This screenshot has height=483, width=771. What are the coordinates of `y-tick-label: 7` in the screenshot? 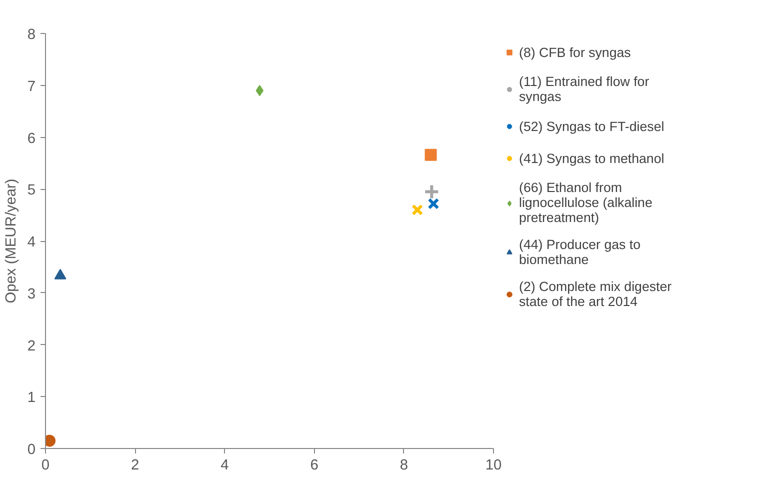 It's located at (31, 86).